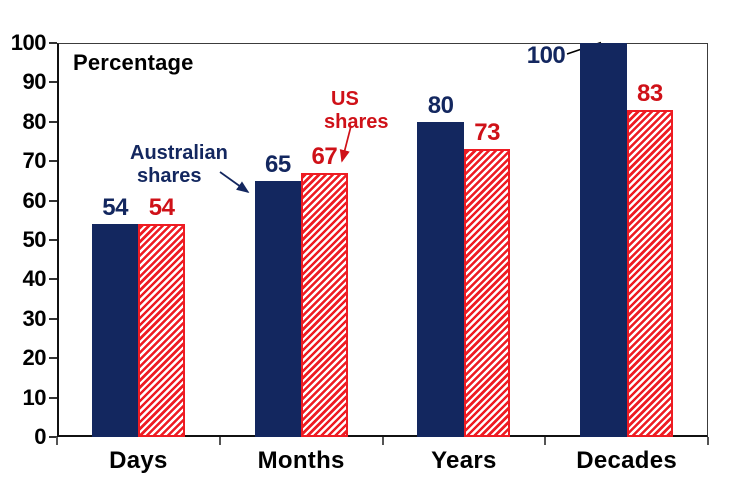  Describe the element at coordinates (179, 153) in the screenshot. I see `legend-australian-shares-line1: Australian` at that location.